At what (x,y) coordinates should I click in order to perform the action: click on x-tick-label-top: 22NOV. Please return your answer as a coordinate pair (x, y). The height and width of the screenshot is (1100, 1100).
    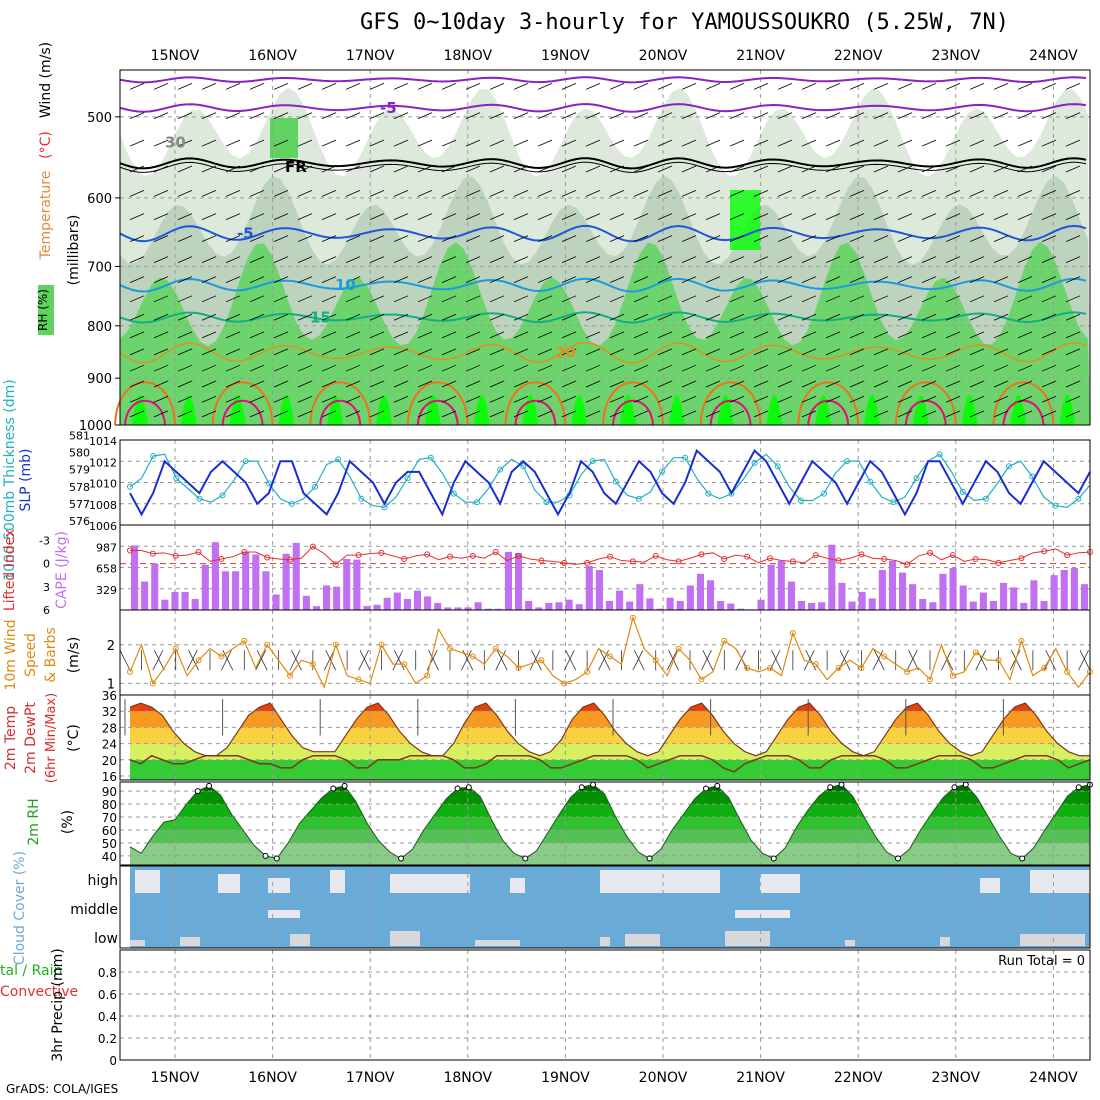
    Looking at the image, I should click on (858, 56).